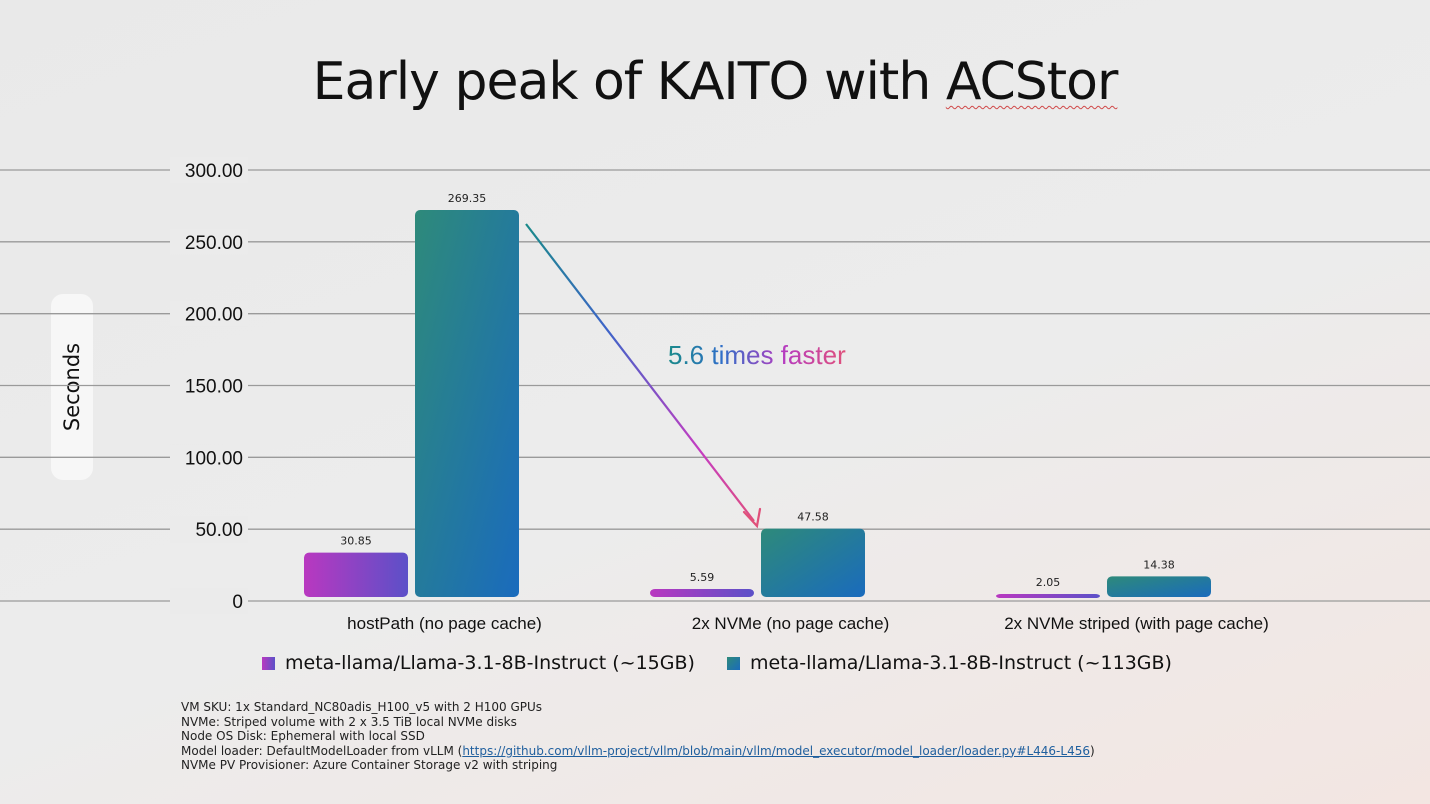 Image resolution: width=1430 pixels, height=804 pixels. What do you see at coordinates (214, 315) in the screenshot?
I see `y-tick-label: 200.00` at bounding box center [214, 315].